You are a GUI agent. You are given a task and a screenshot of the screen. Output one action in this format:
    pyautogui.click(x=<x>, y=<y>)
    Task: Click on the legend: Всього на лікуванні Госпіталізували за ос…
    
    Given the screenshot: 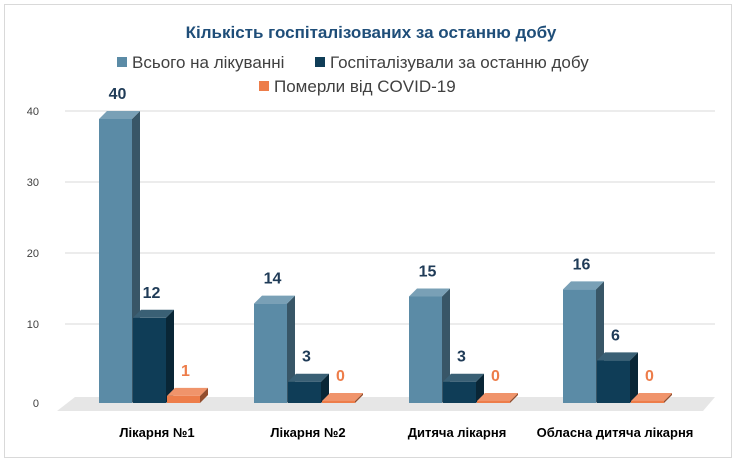 What is the action you would take?
    pyautogui.click(x=353, y=74)
    